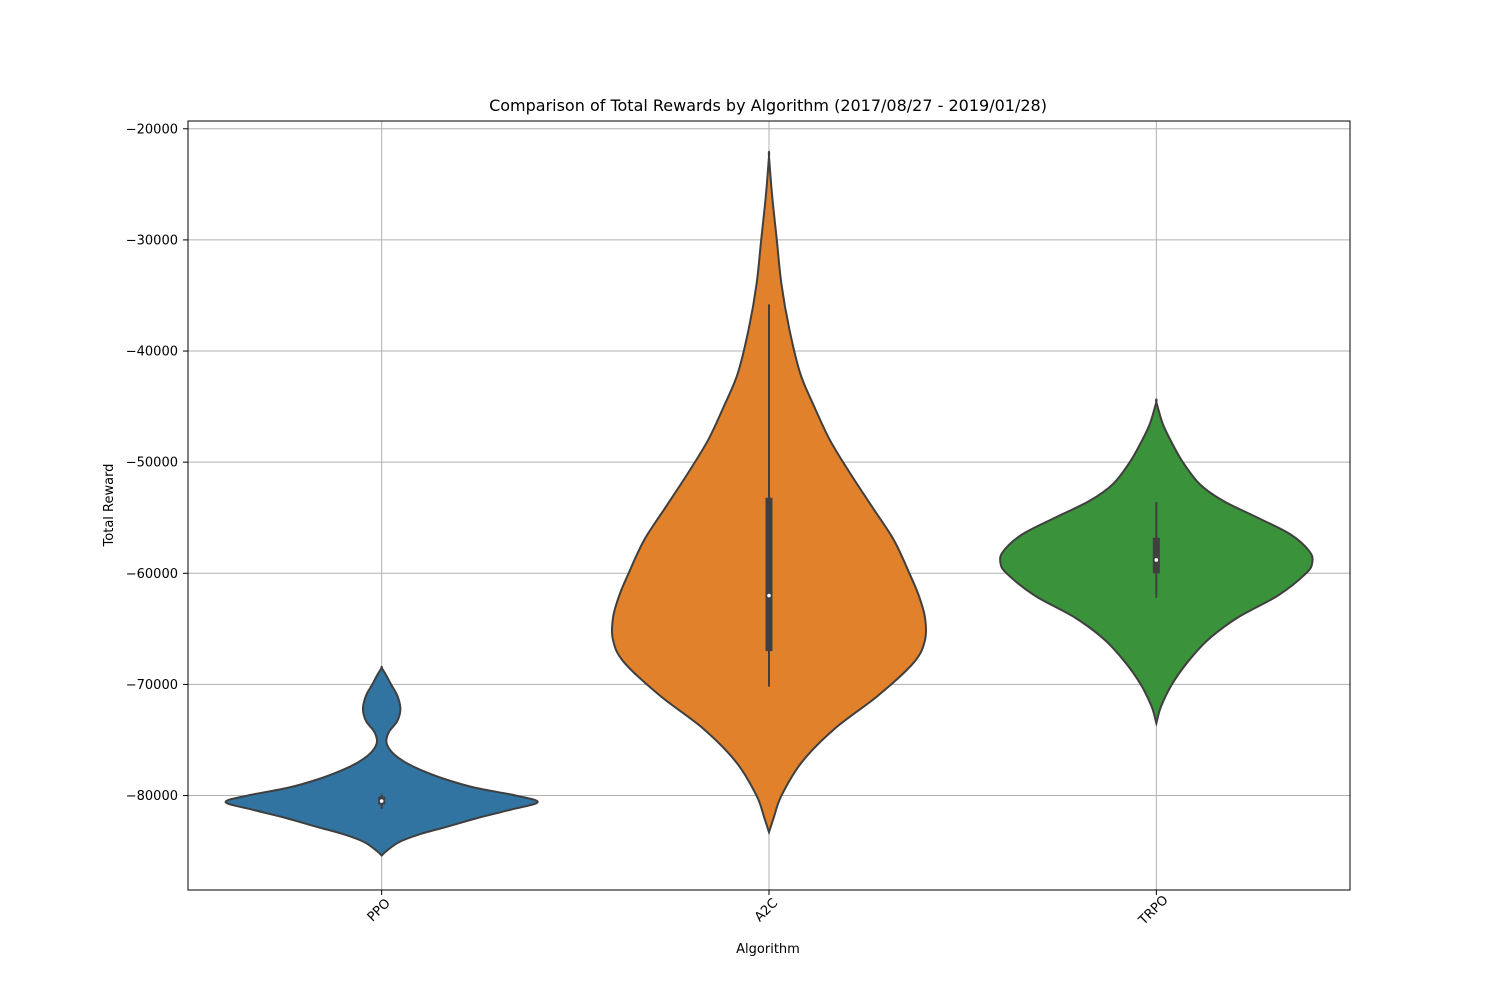 This screenshot has width=1500, height=1000. I want to click on violin-body, so click(381, 761).